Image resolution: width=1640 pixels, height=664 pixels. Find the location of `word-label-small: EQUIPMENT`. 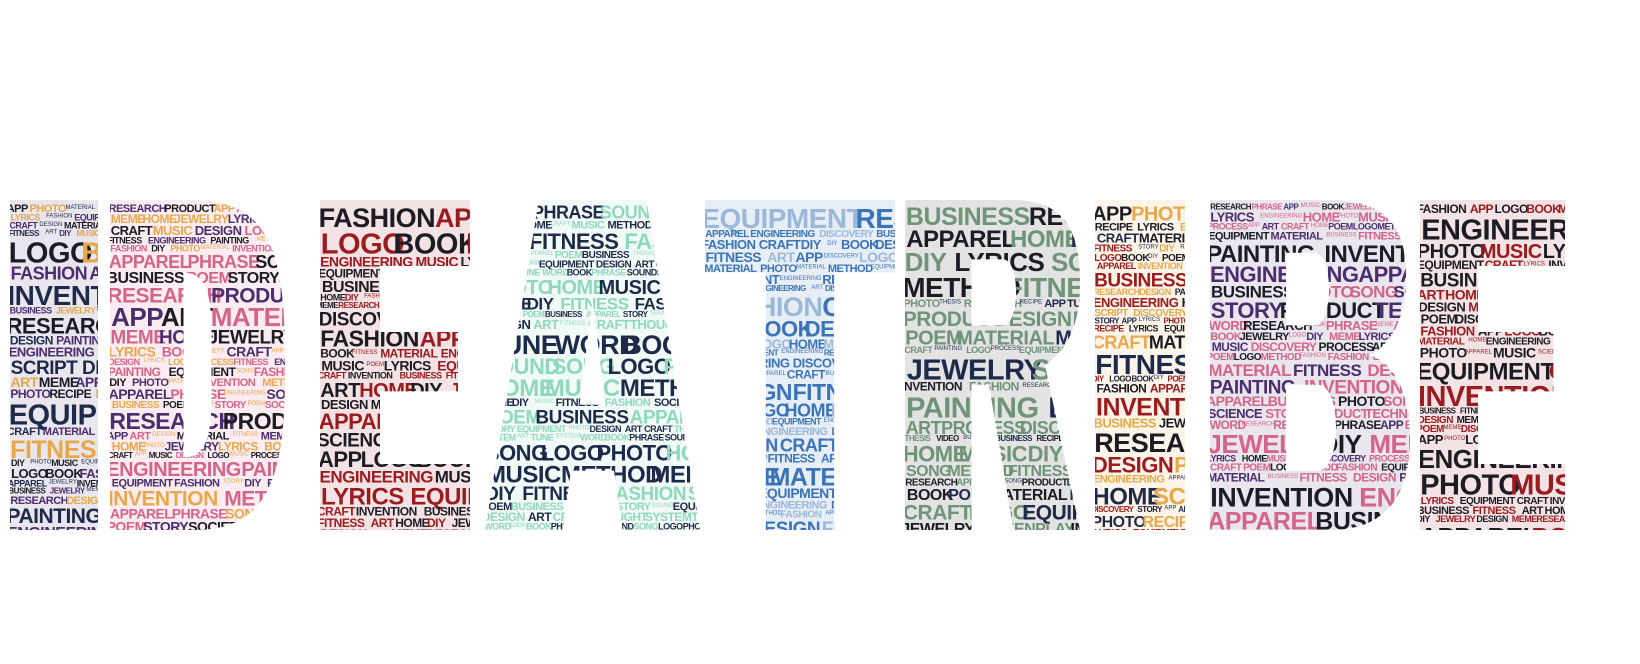

word-label-small: EQUIPMENT is located at coordinates (99, 462).